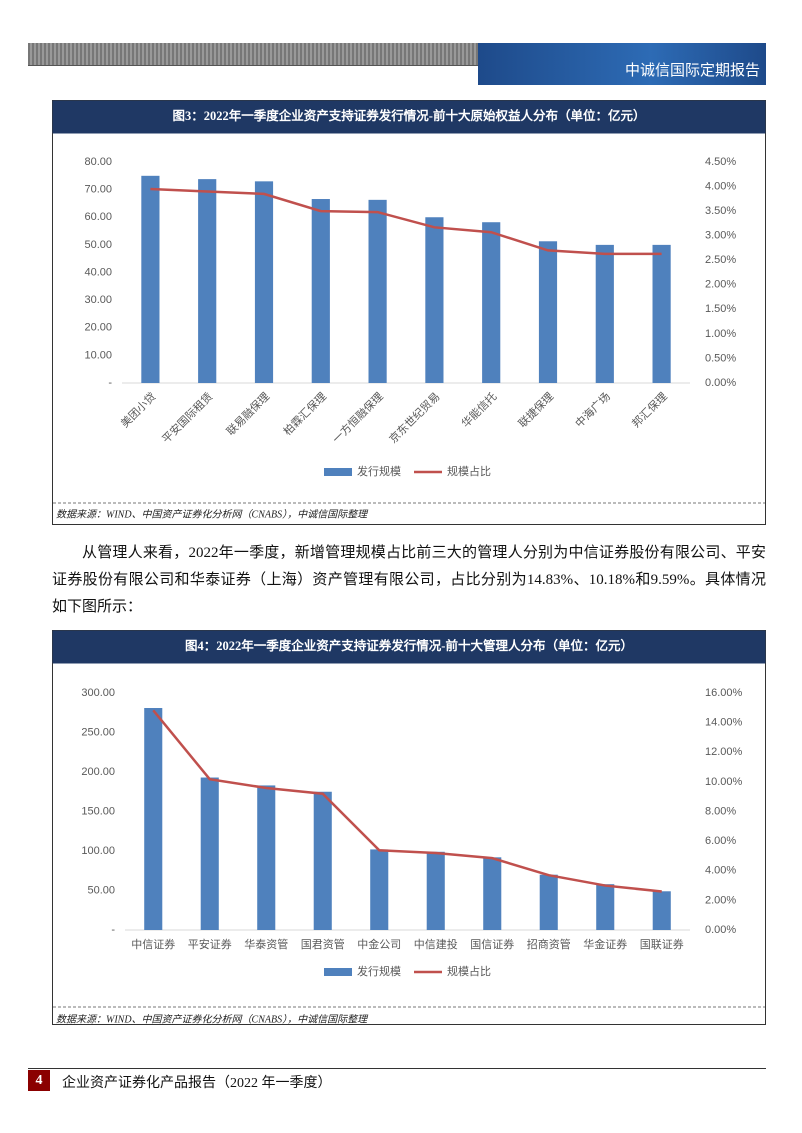  Describe the element at coordinates (98, 300) in the screenshot. I see `y-tick-label: 30.00` at that location.